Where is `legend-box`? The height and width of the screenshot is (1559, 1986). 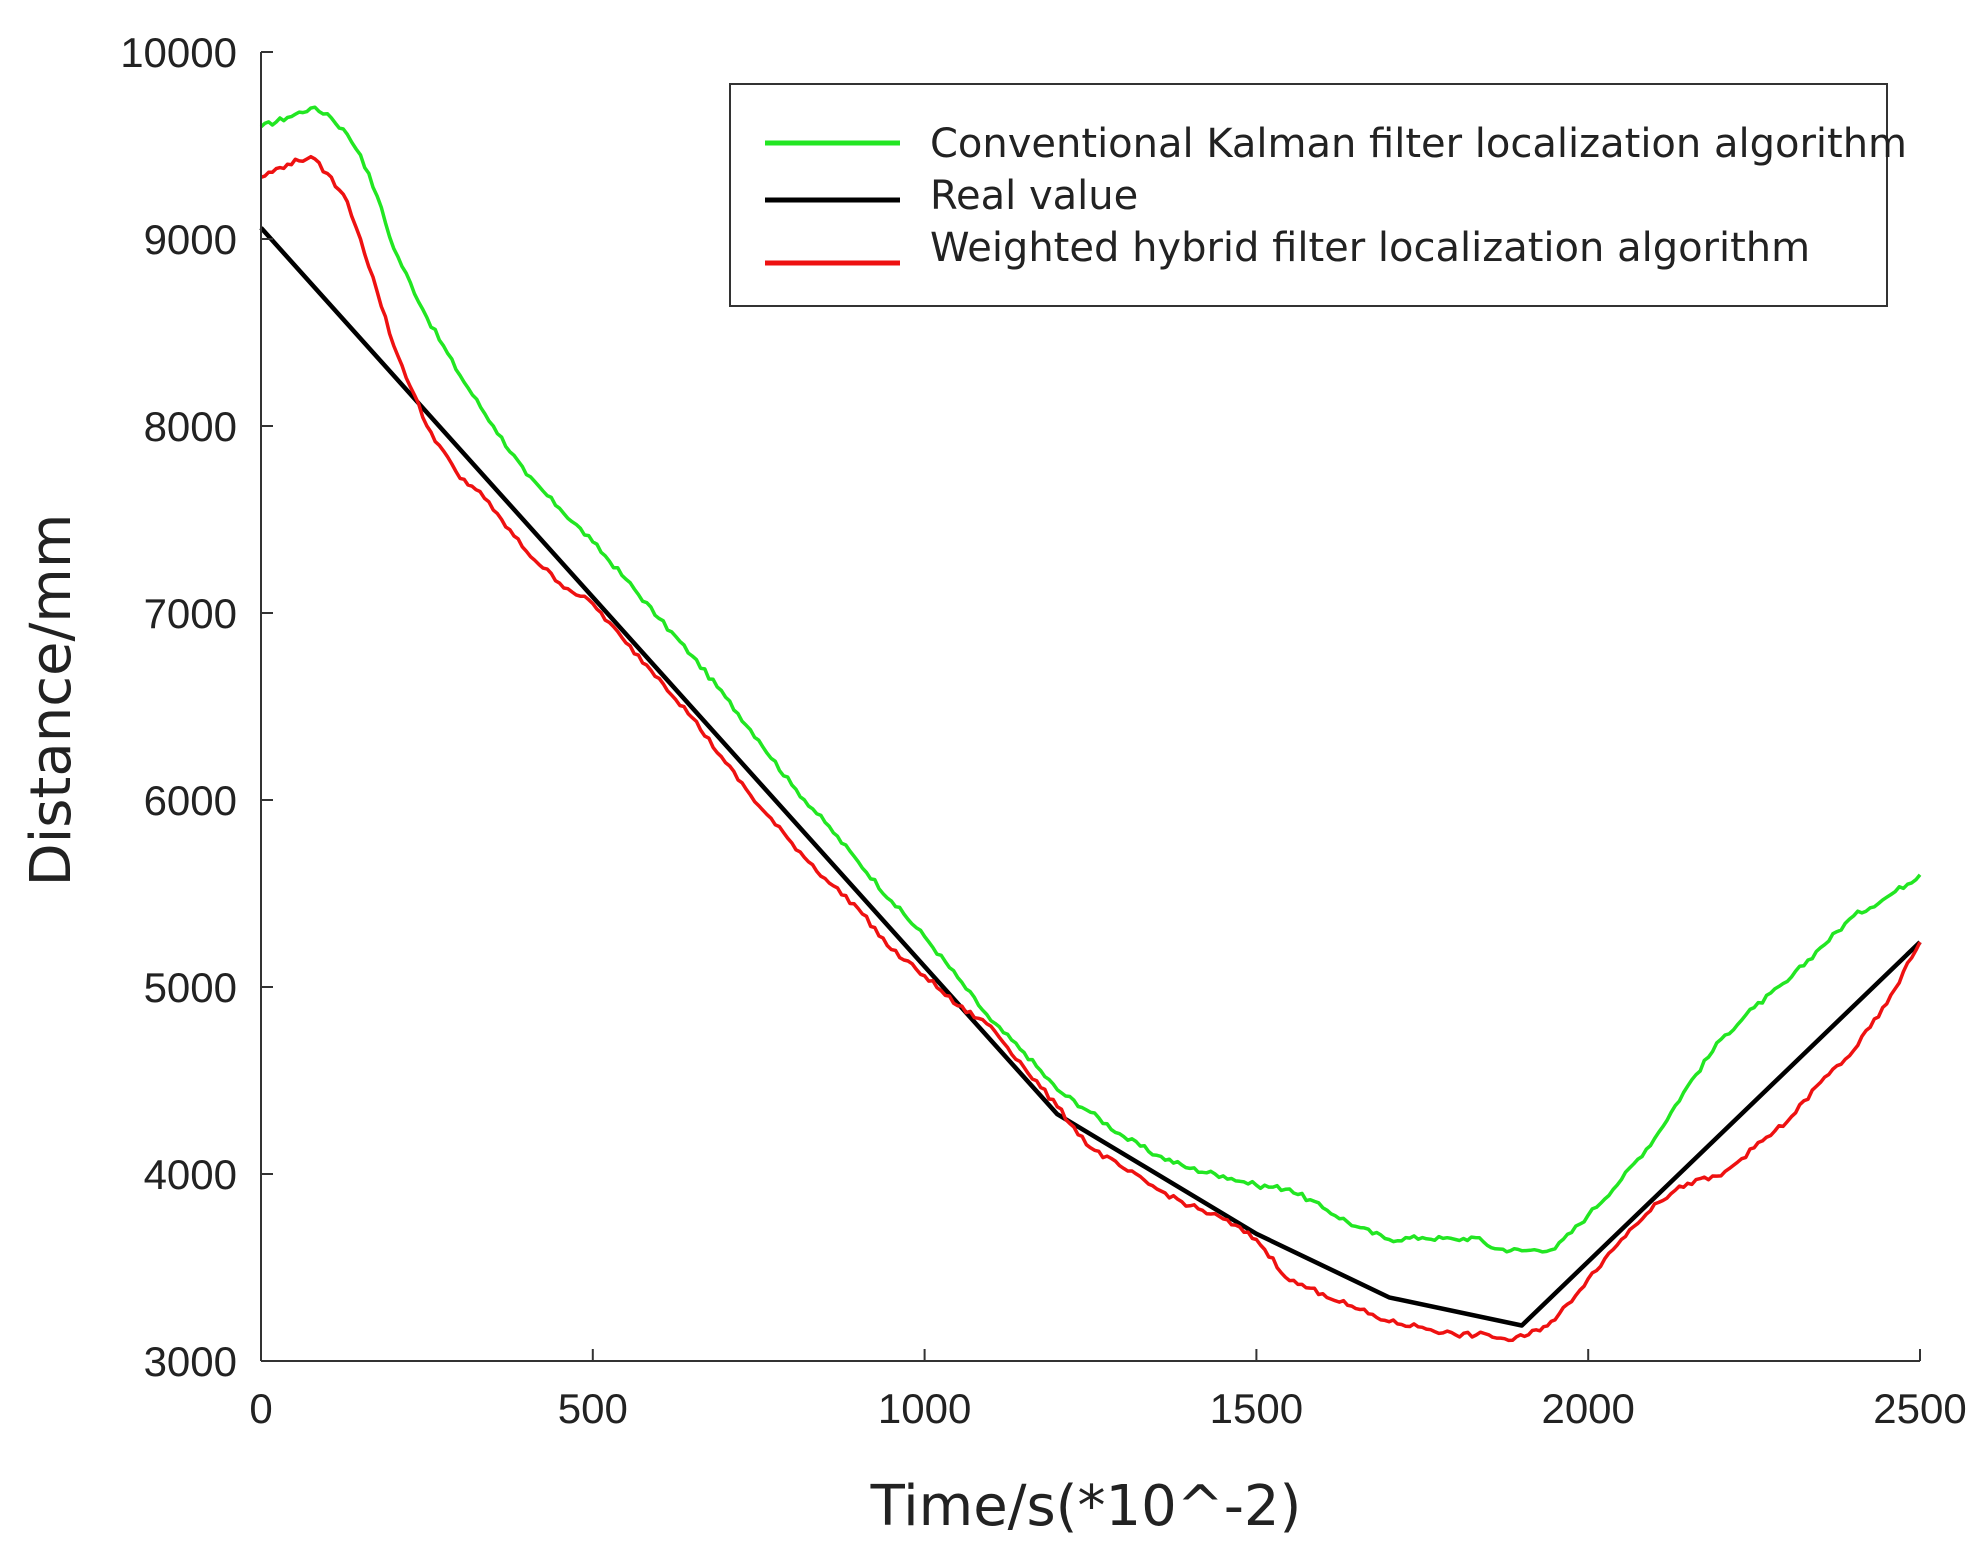
legend-box is located at coordinates (1308, 195).